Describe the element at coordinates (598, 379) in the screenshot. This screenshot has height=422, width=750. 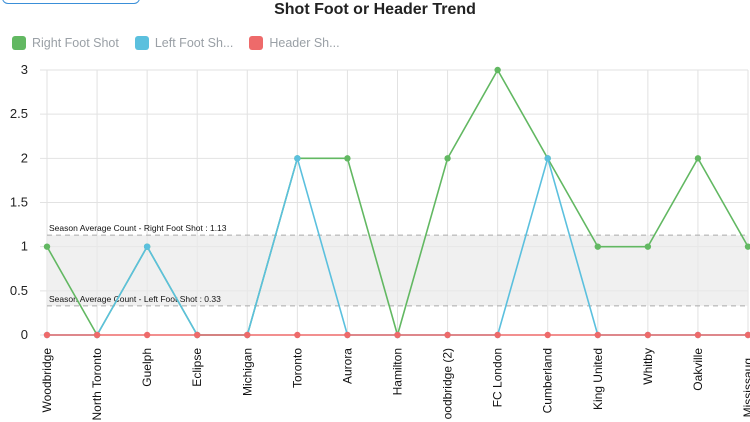
I see `x-tick-label: King United` at that location.